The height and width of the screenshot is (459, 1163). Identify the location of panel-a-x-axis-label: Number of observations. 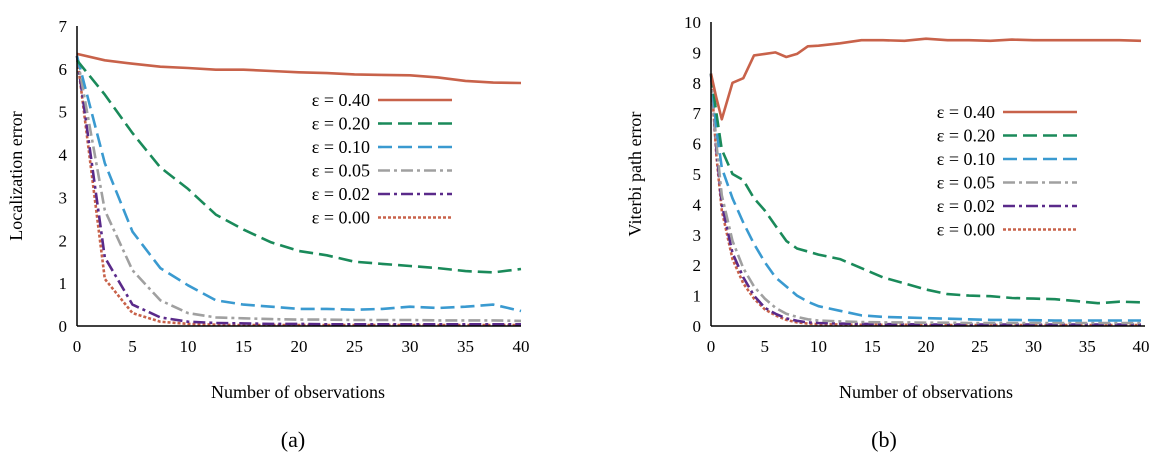
(298, 392).